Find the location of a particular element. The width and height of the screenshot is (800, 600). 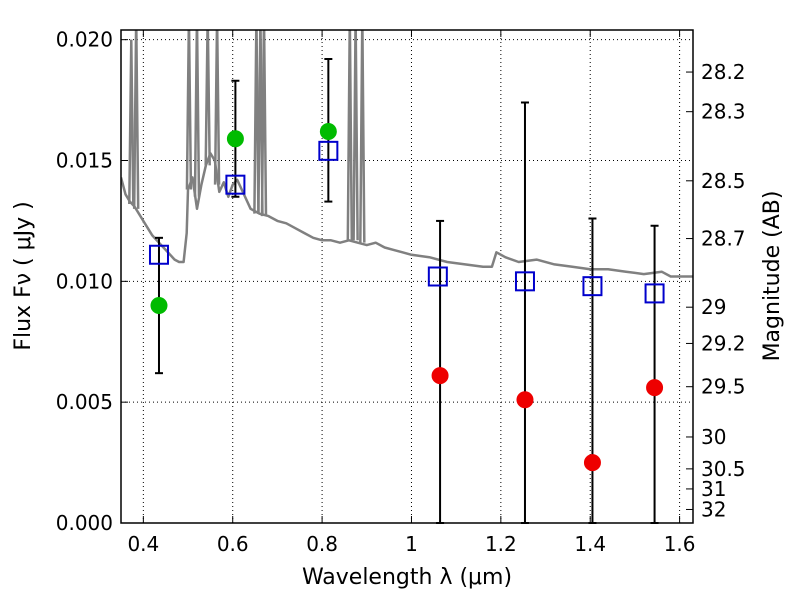

y2-tick-label: 28.2 is located at coordinates (723, 72).